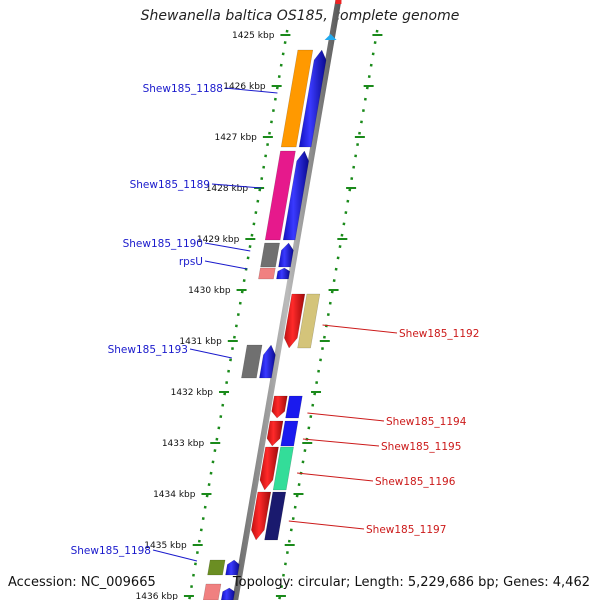  I want to click on forward-gene-label: Shew185_1188, so click(183, 89).